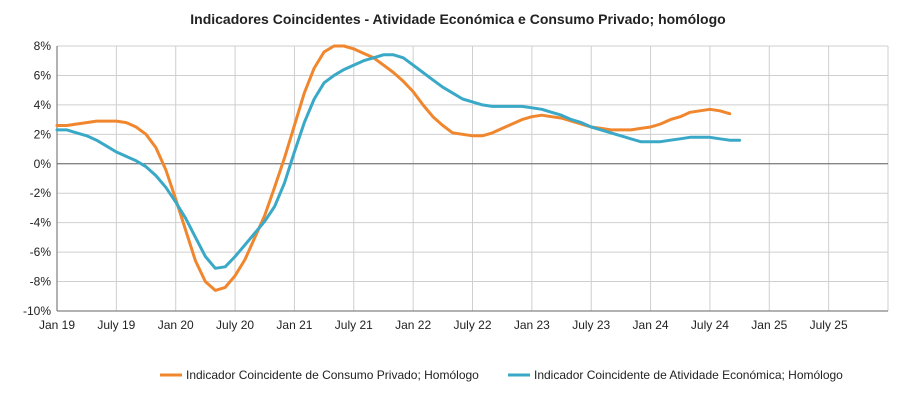 The width and height of the screenshot is (916, 405). What do you see at coordinates (176, 325) in the screenshot?
I see `x-tick-label: Jan 20` at bounding box center [176, 325].